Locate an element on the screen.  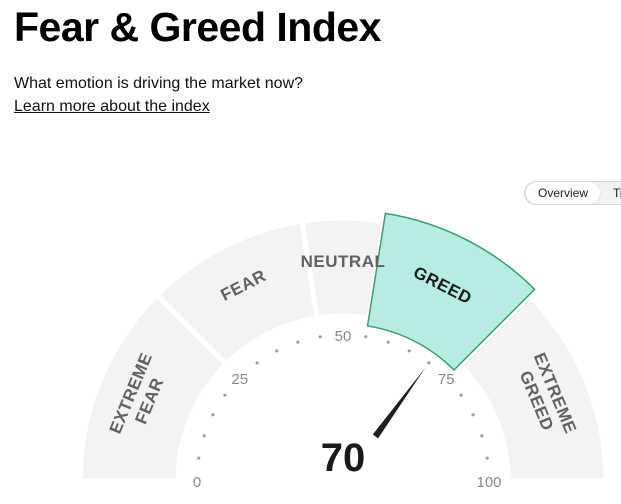
tab-overview: Overview is located at coordinates (563, 193).